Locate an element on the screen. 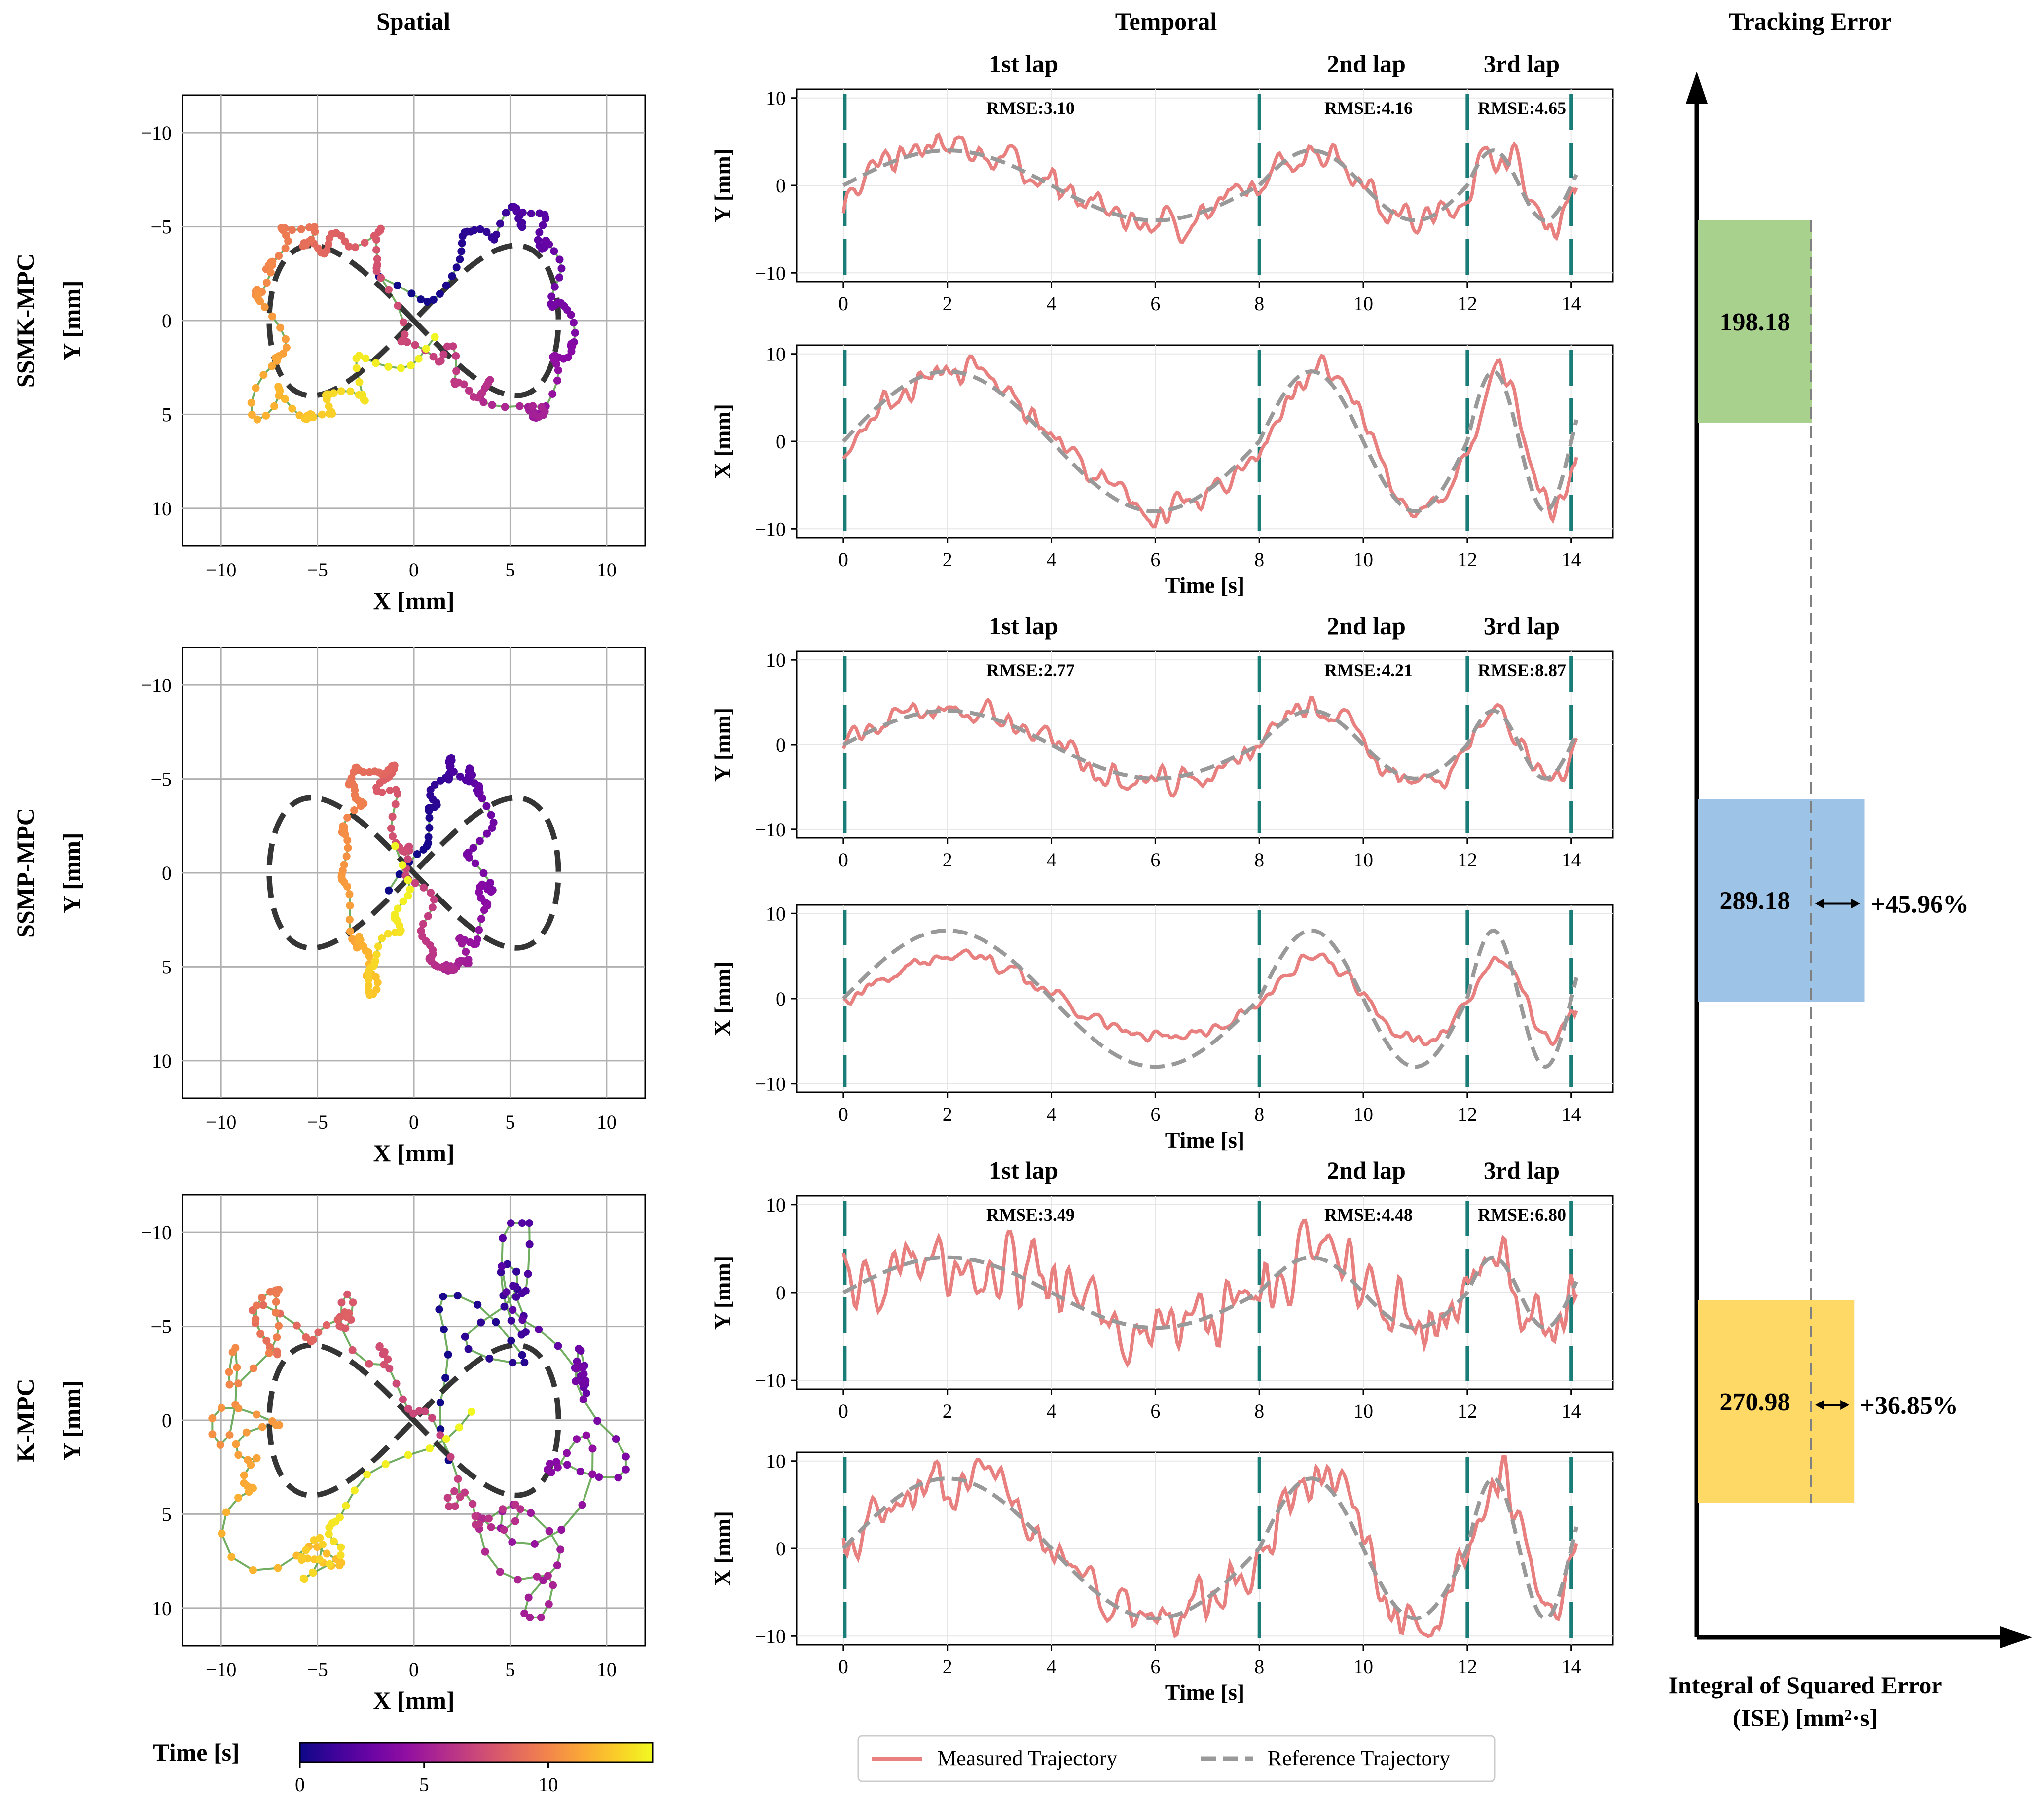 Image resolution: width=2044 pixels, height=1797 pixels. reference-path is located at coordinates (413, 320).